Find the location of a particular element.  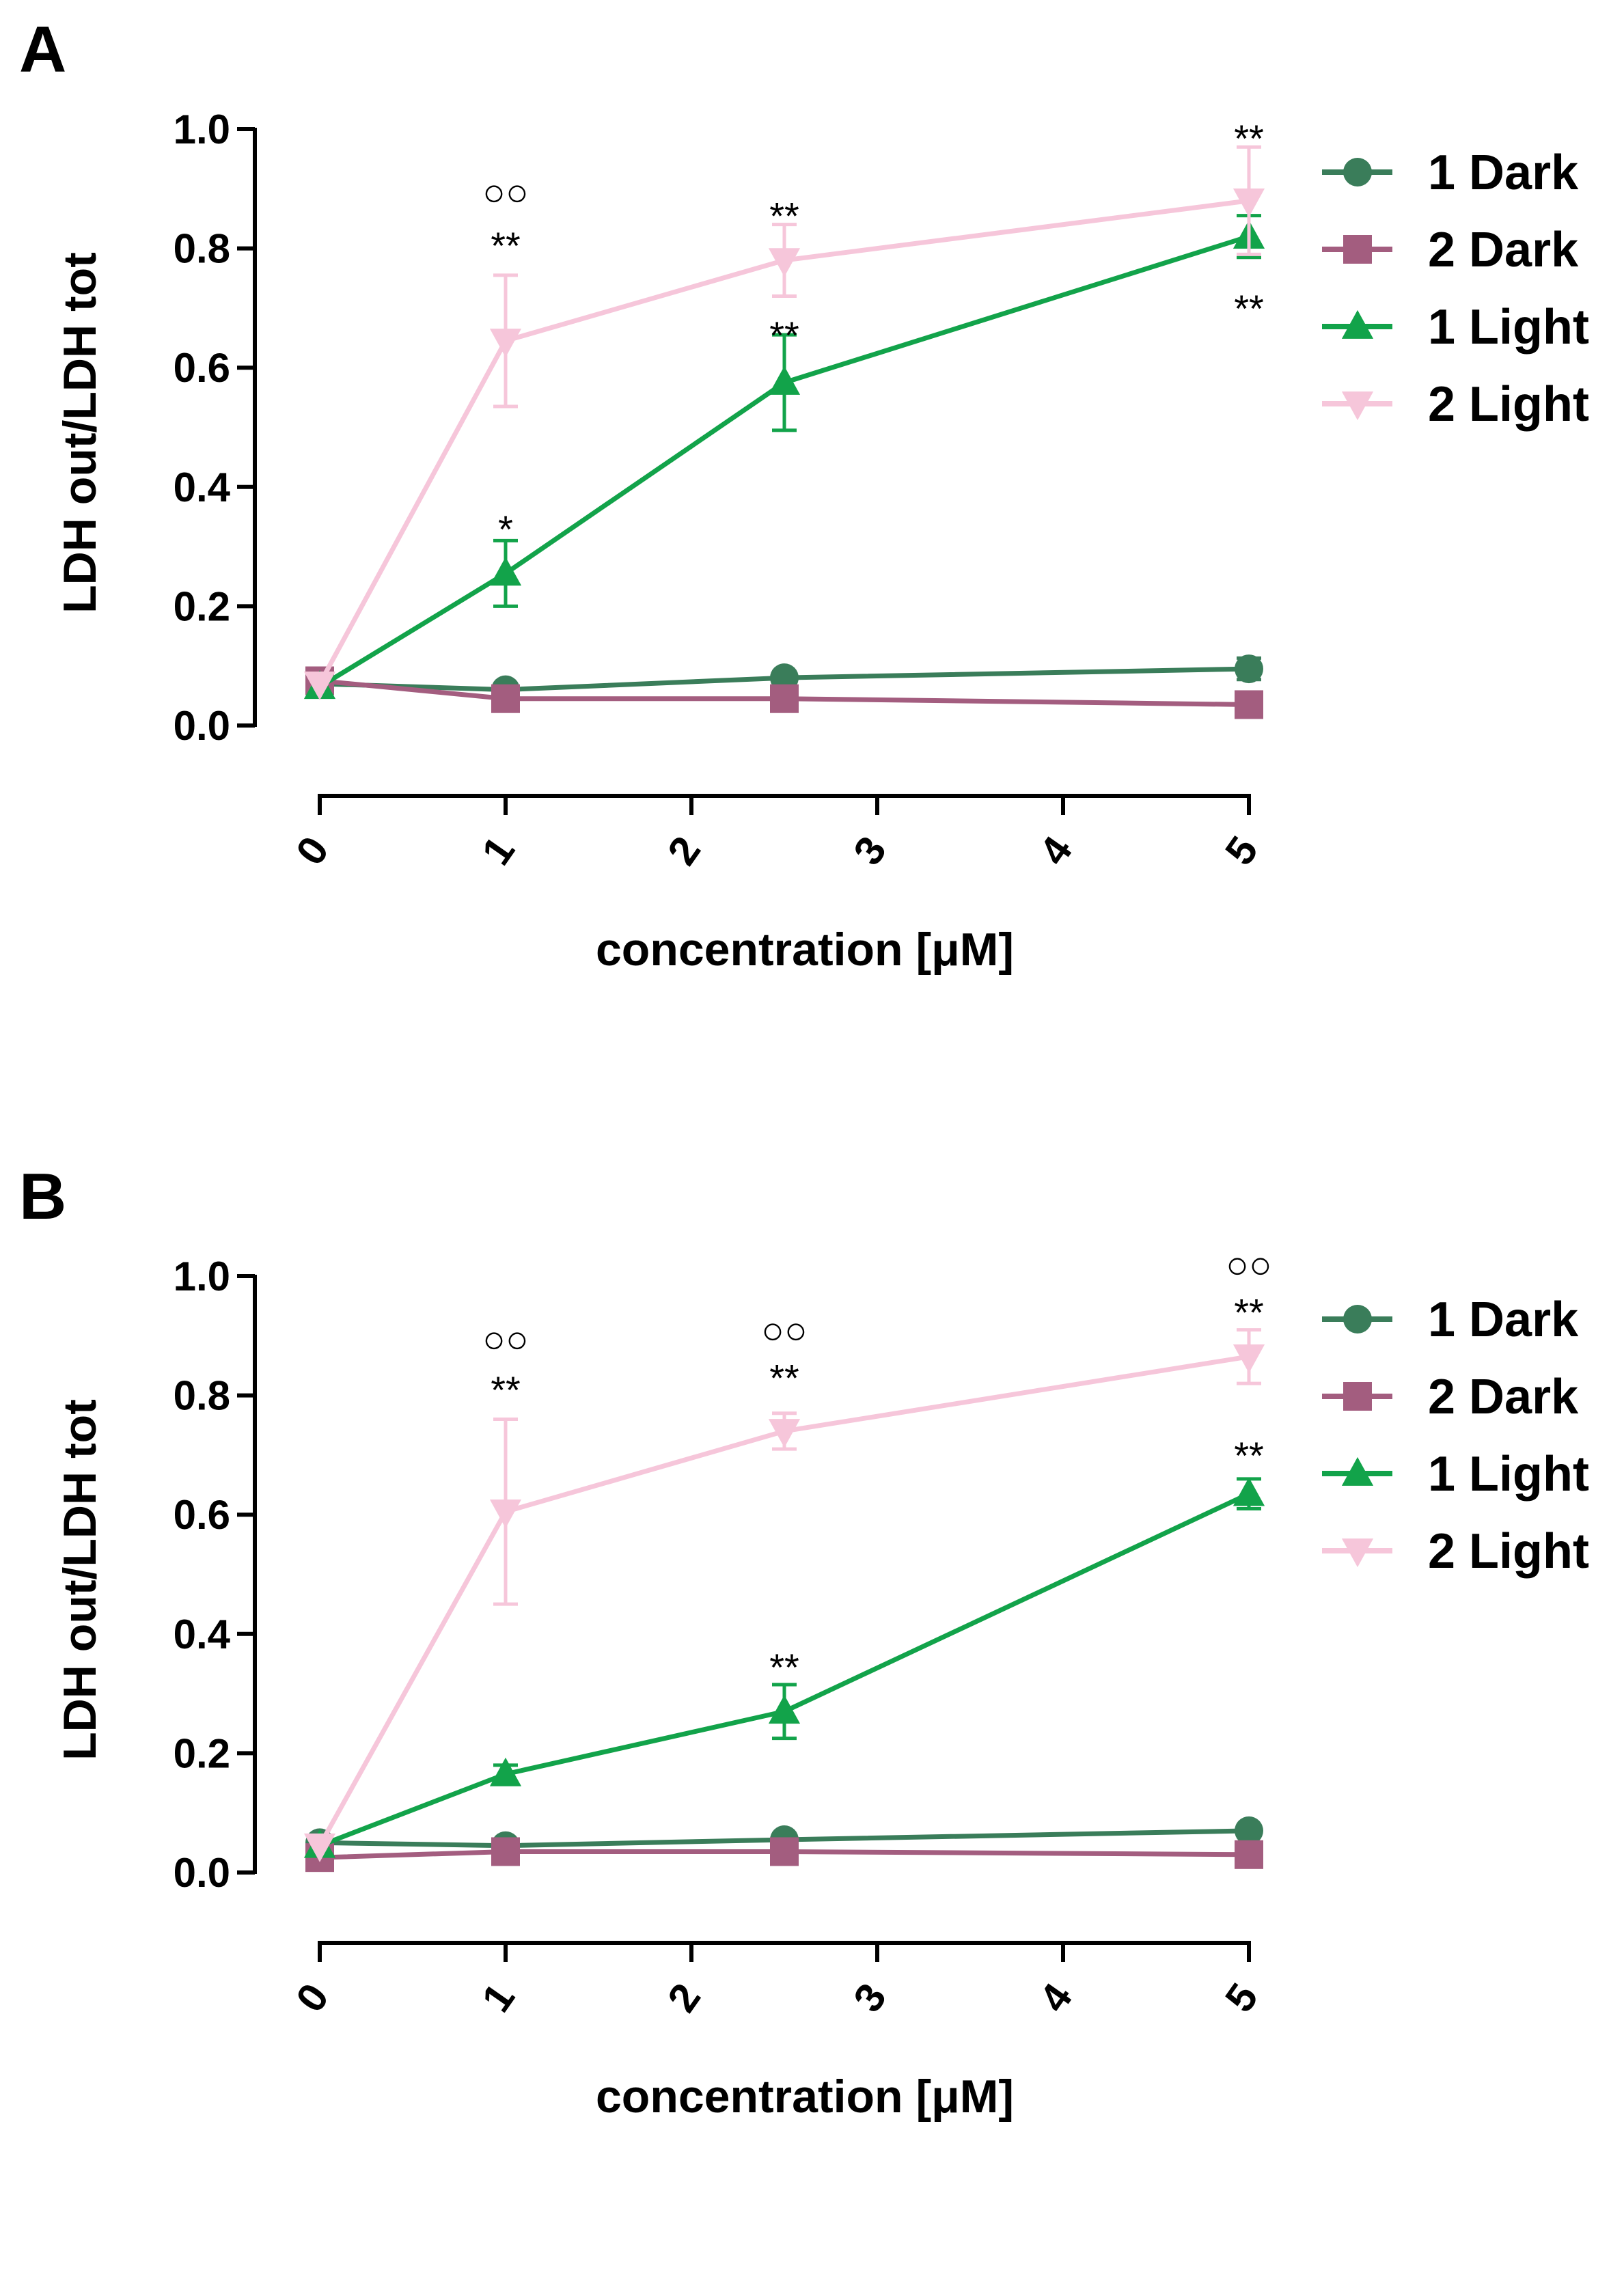

legend-item: 2 Dark is located at coordinates (1450, 1397).